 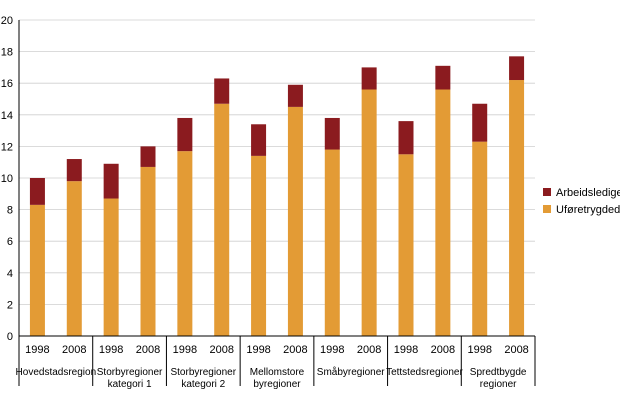 What do you see at coordinates (10, 305) in the screenshot?
I see `y-tick-label: 2` at bounding box center [10, 305].